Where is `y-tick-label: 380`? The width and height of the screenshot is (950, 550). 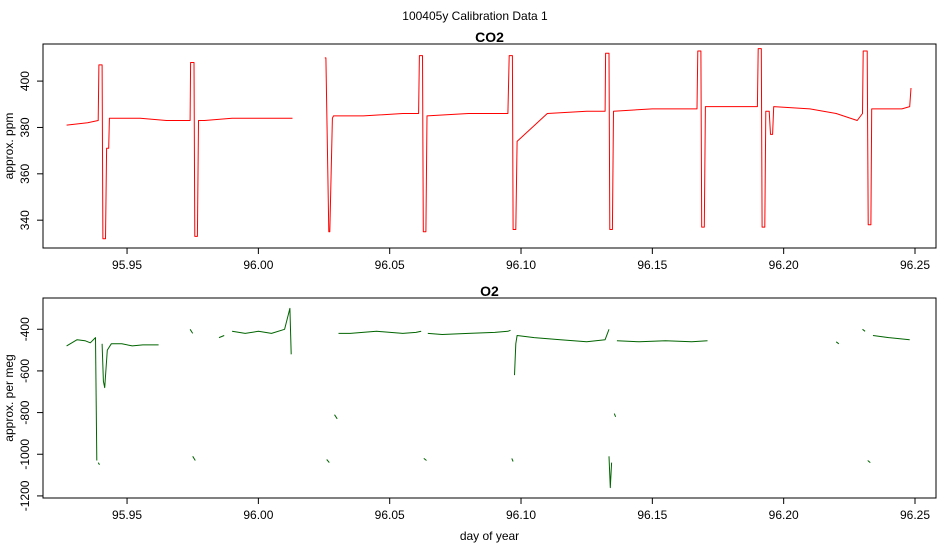
y-tick-label: 380 is located at coordinates (25, 127).